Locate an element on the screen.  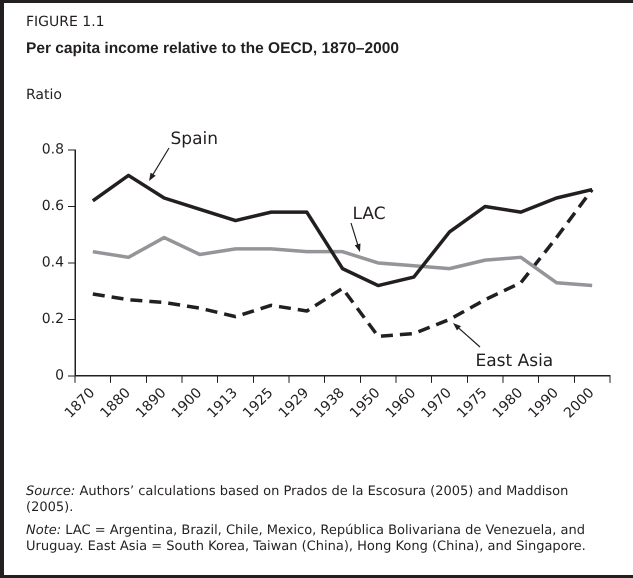
source-note: Source: Authors’ calculations based on Prados de la Escosura (2005) and Maddison (2005). is located at coordinates (298, 500).